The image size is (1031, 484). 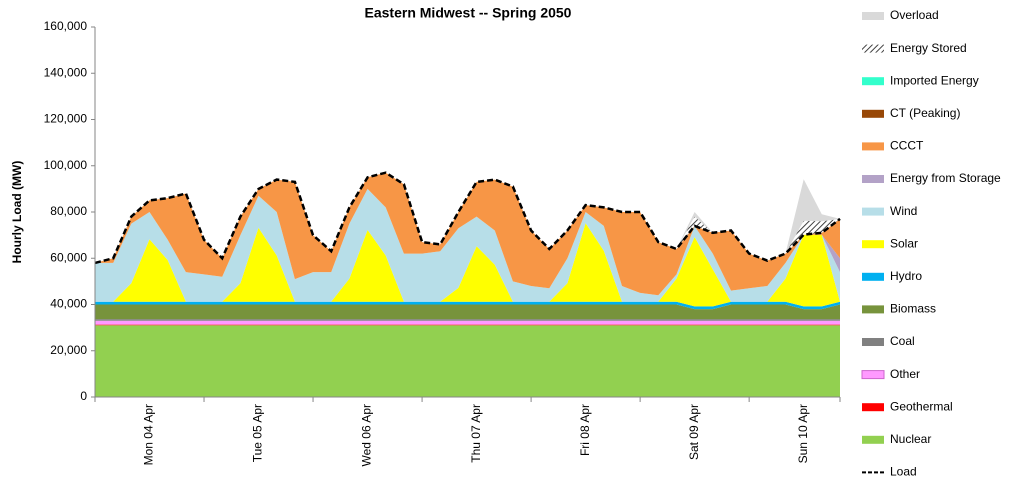 What do you see at coordinates (66, 165) in the screenshot?
I see `y-tick-label: 100,000` at bounding box center [66, 165].